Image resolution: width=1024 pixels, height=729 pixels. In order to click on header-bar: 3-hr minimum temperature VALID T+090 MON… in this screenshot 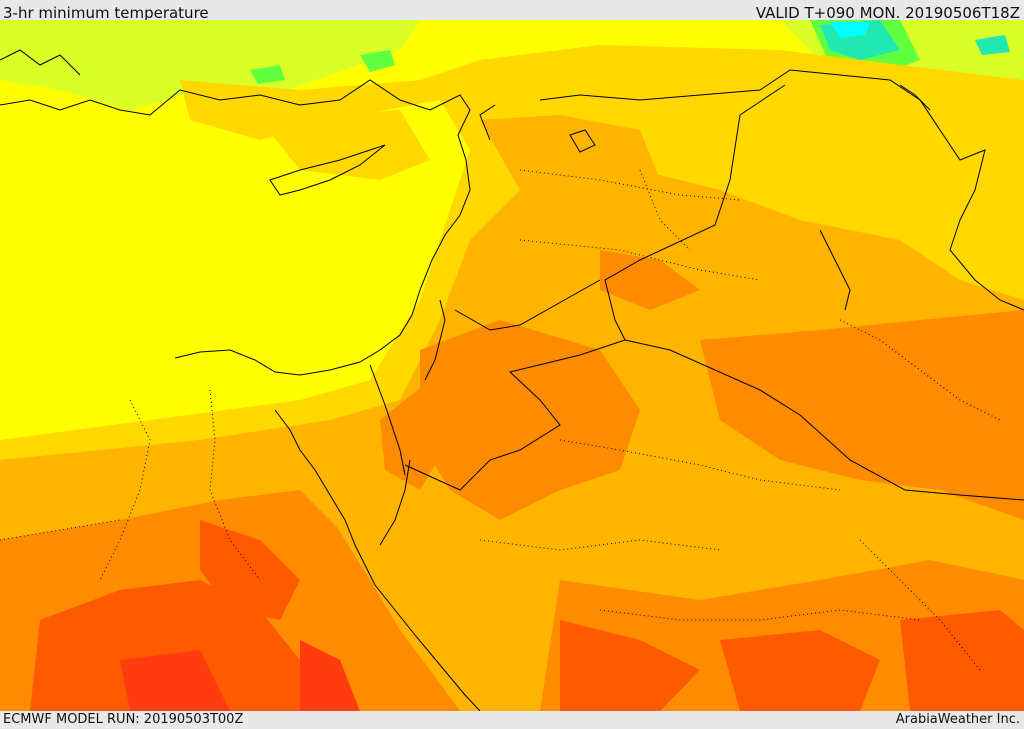, I will do `click(512, 11)`.